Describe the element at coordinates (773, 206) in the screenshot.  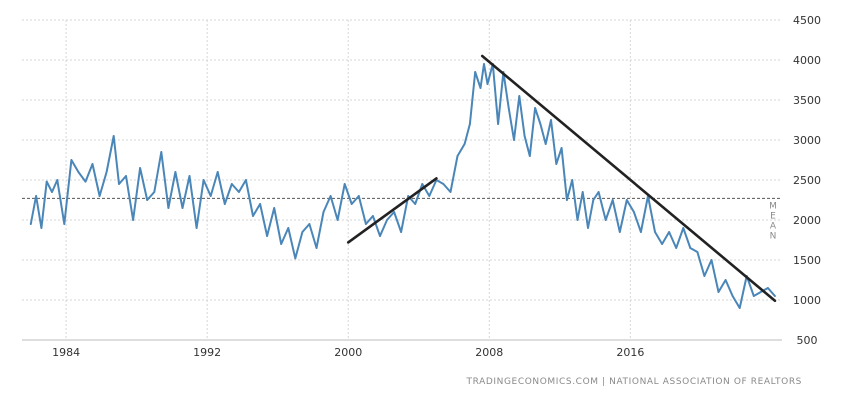
I see `mean-label-letter: M` at that location.